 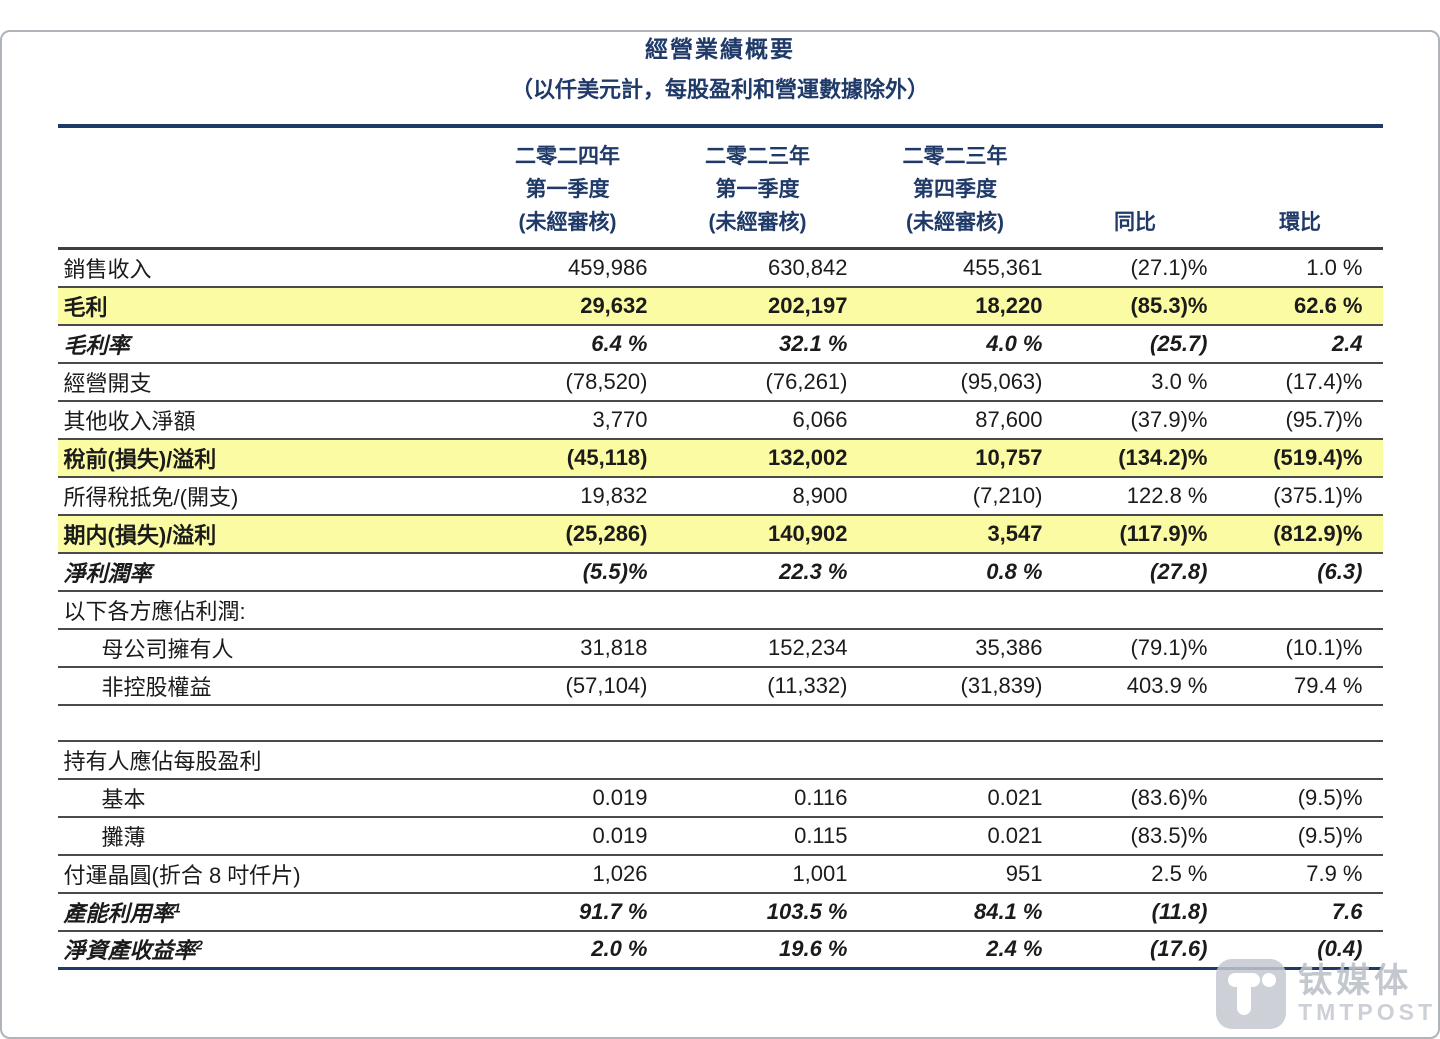 What do you see at coordinates (567, 344) in the screenshot?
I see `cell-value: 6.4 %` at bounding box center [567, 344].